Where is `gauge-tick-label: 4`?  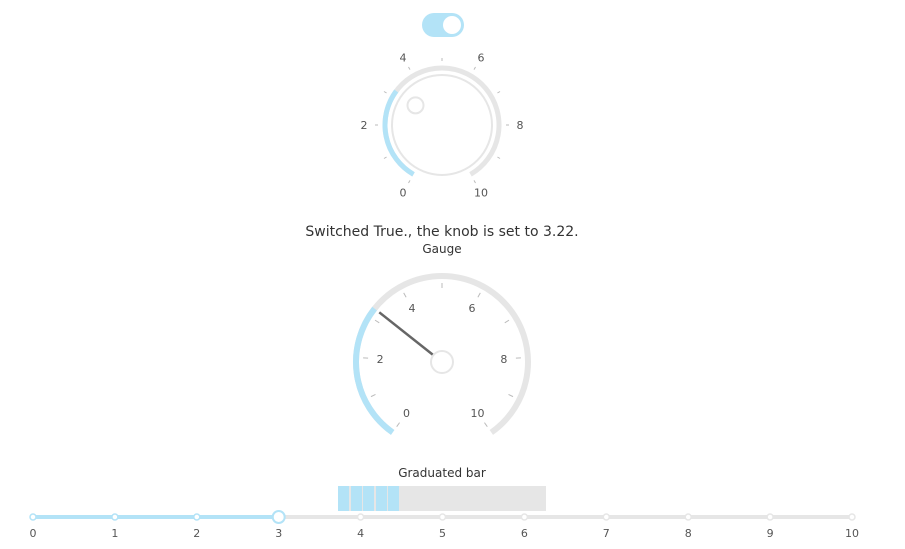
gauge-tick-label: 4 is located at coordinates (411, 308).